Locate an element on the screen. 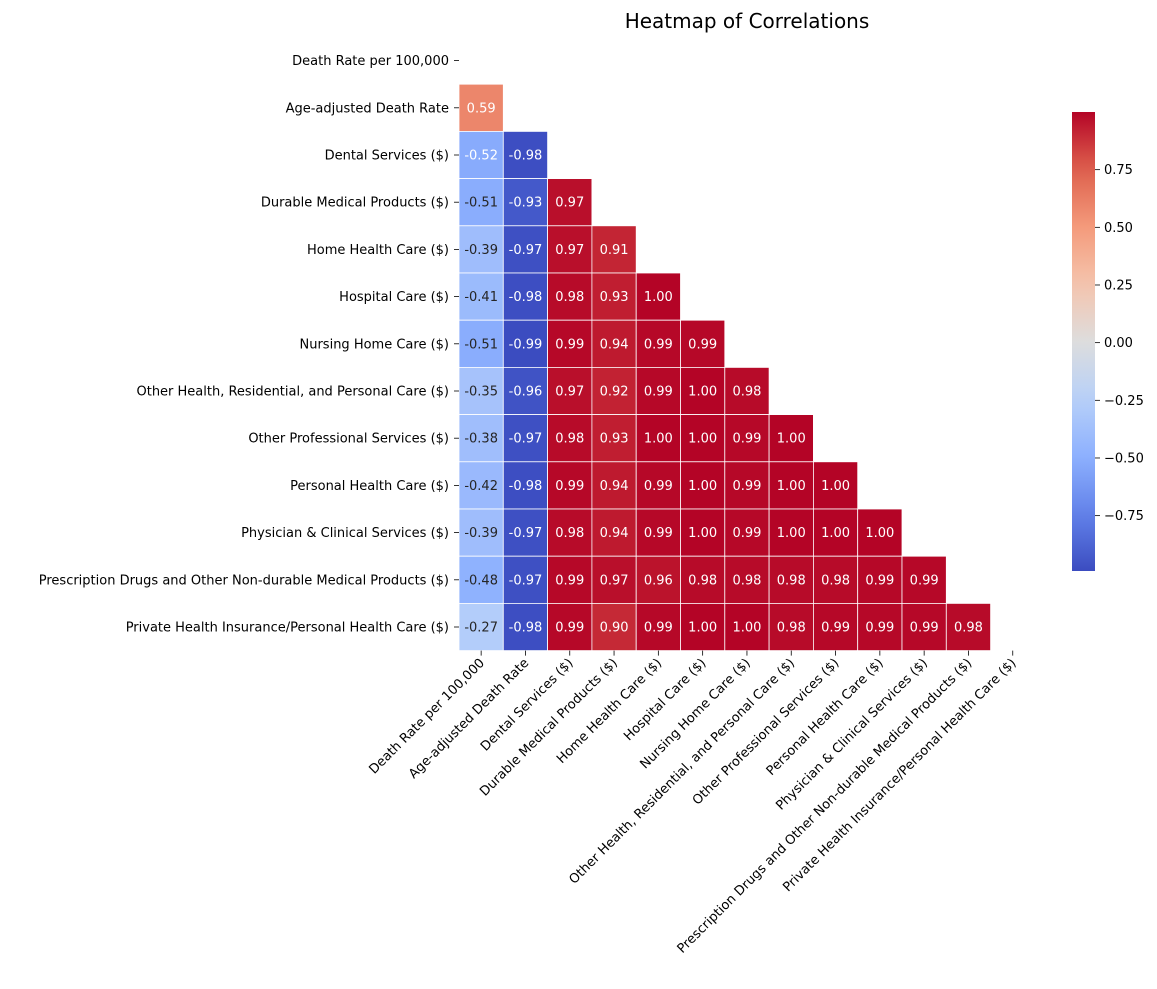 The image size is (1157, 989). colorbar-tick-label: 0.75 is located at coordinates (1118, 170).